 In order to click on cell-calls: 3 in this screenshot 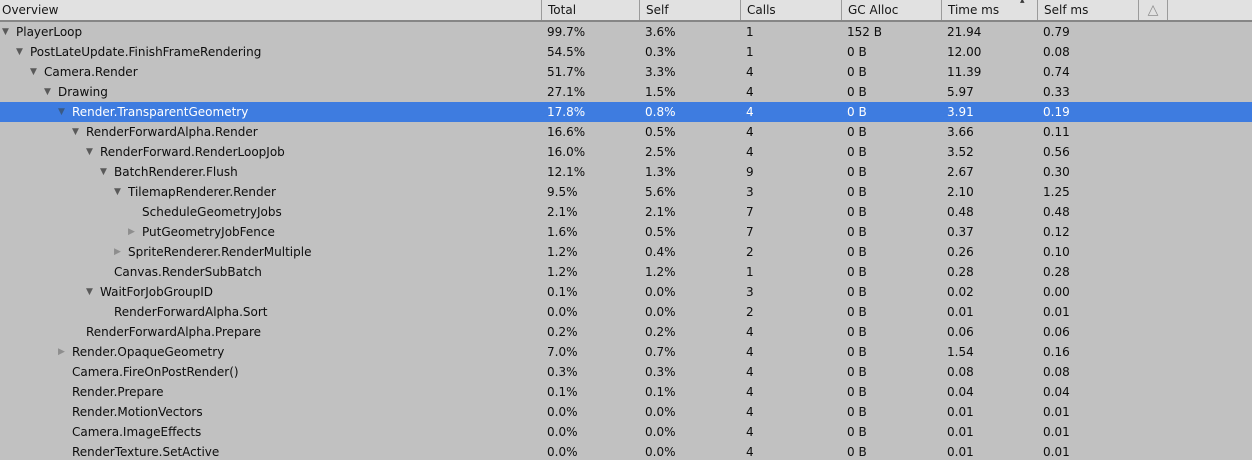, I will do `click(750, 192)`.